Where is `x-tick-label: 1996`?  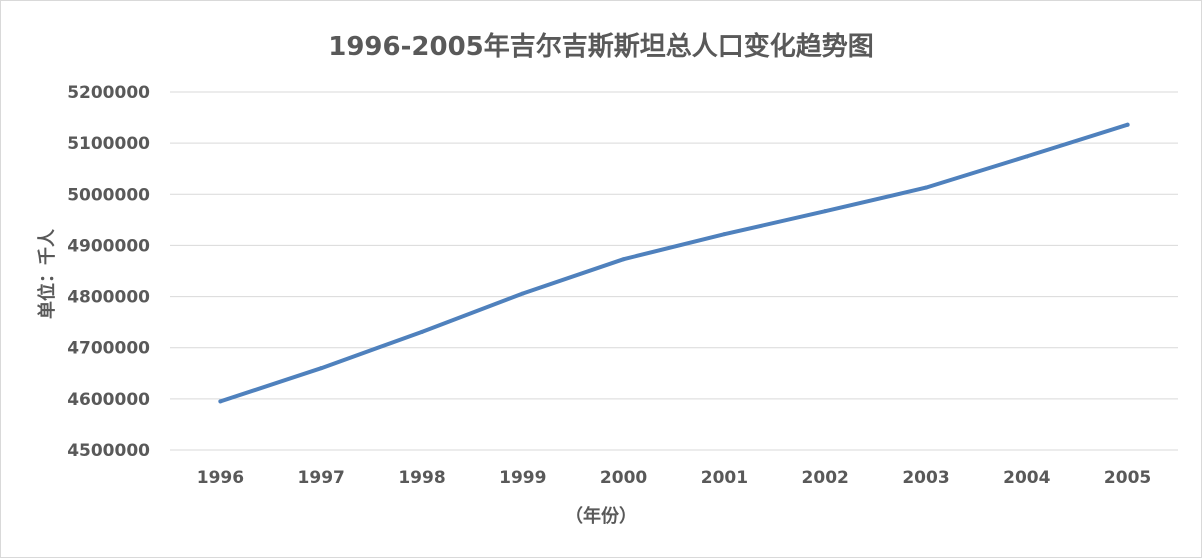 x-tick-label: 1996 is located at coordinates (220, 478).